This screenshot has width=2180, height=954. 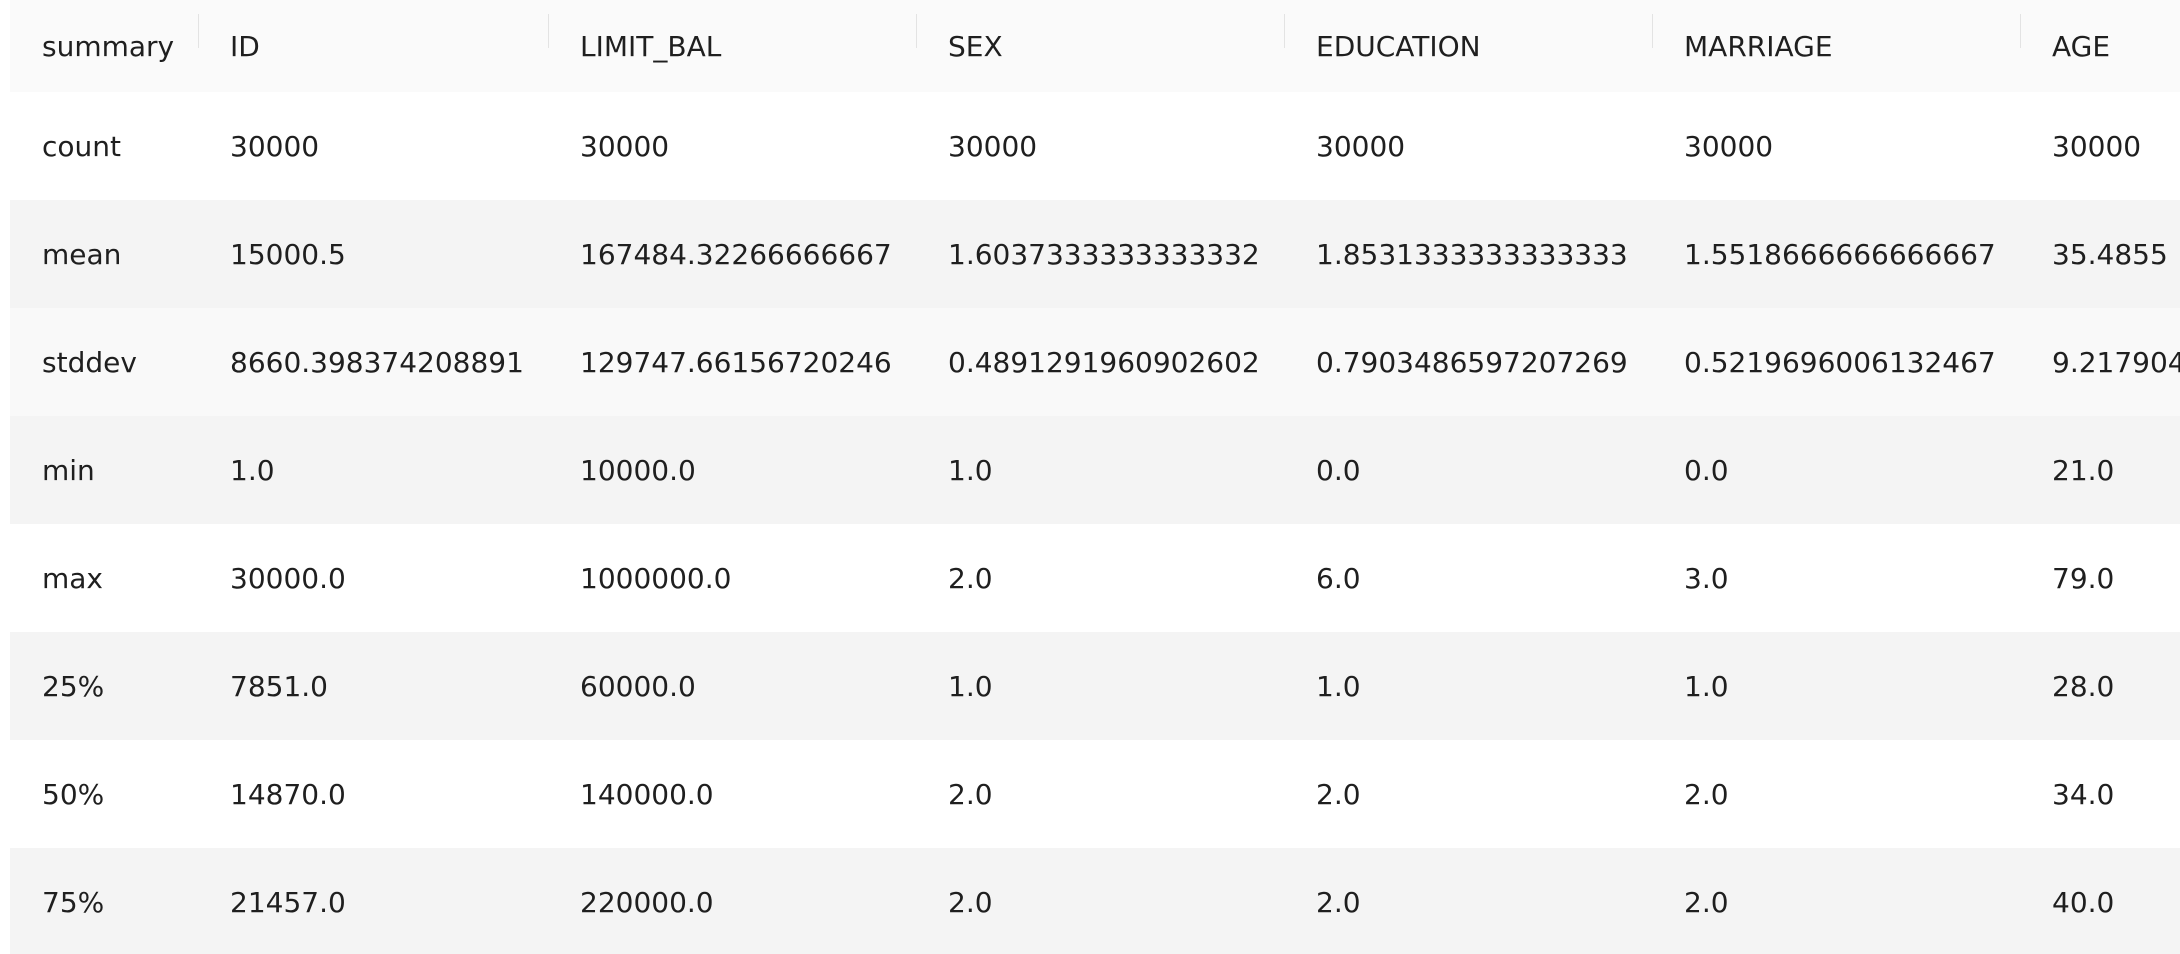 What do you see at coordinates (732, 686) in the screenshot?
I see `table-cell: 60000.0` at bounding box center [732, 686].